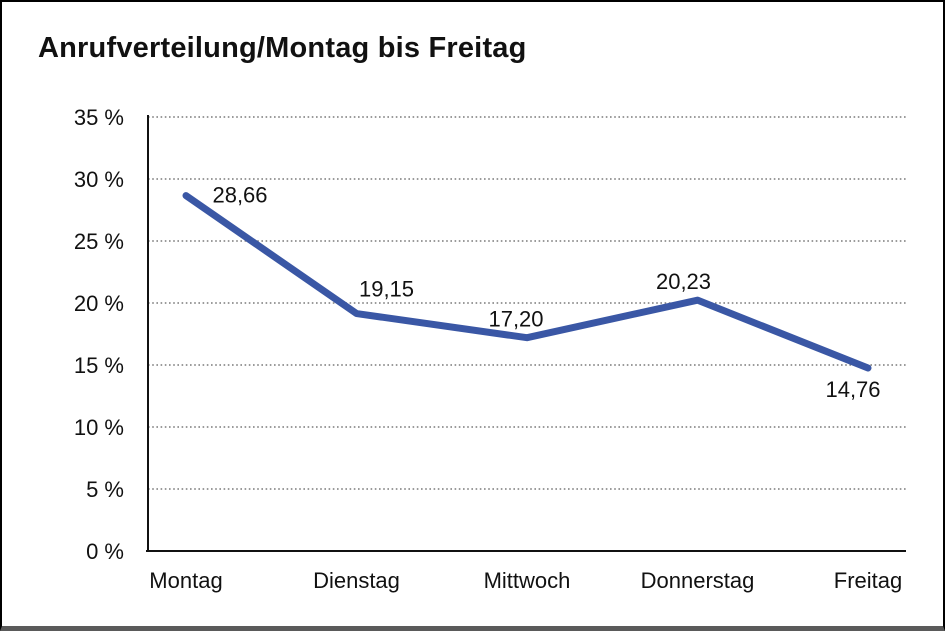 Image resolution: width=945 pixels, height=631 pixels. Describe the element at coordinates (185, 580) in the screenshot. I see `x-tick-label: Montag` at that location.